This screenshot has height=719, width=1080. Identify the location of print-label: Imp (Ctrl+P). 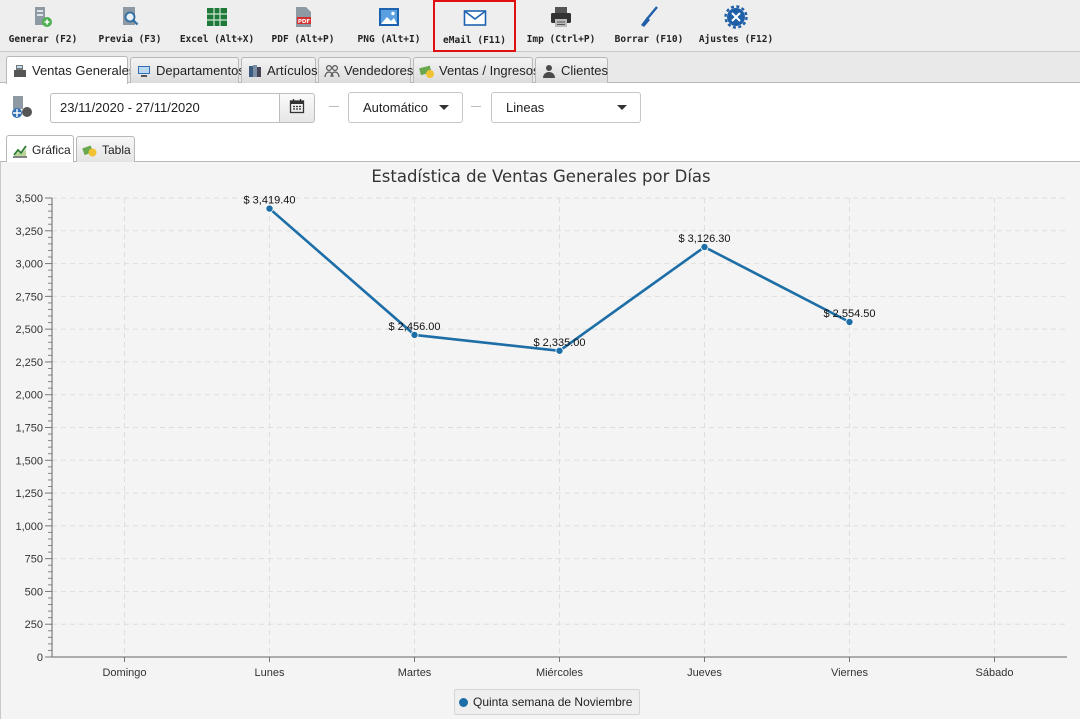
(561, 39).